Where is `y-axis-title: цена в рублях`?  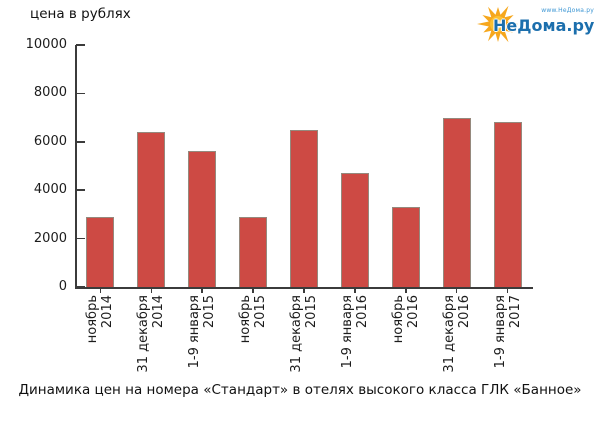
y-axis-title: цена в рублях is located at coordinates (80, 14).